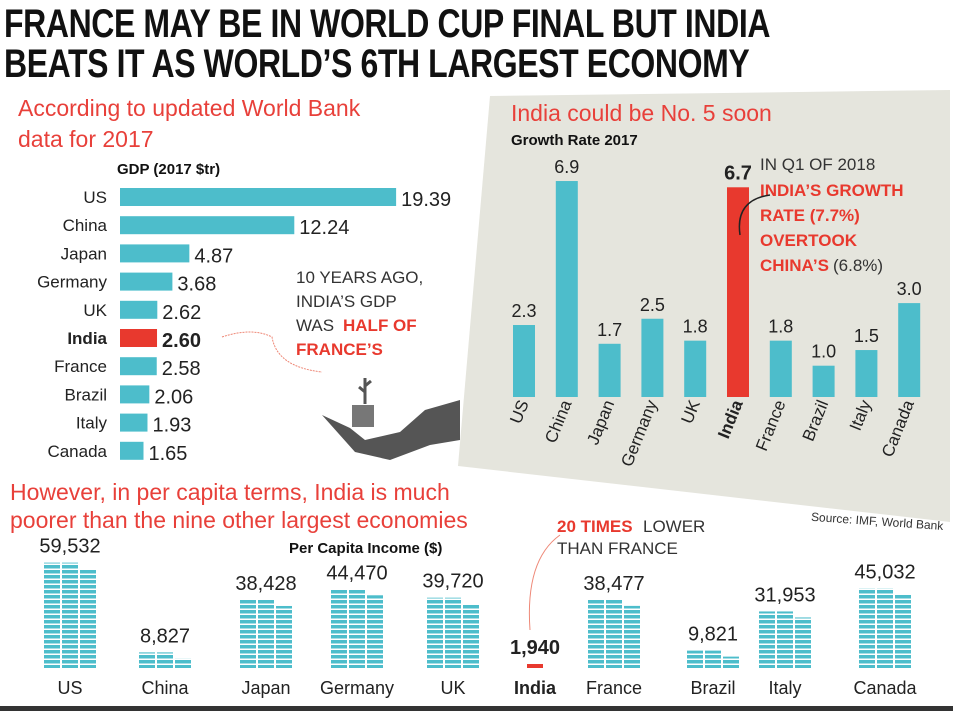  I want to click on per-capita-category-label: Japan, so click(265, 688).